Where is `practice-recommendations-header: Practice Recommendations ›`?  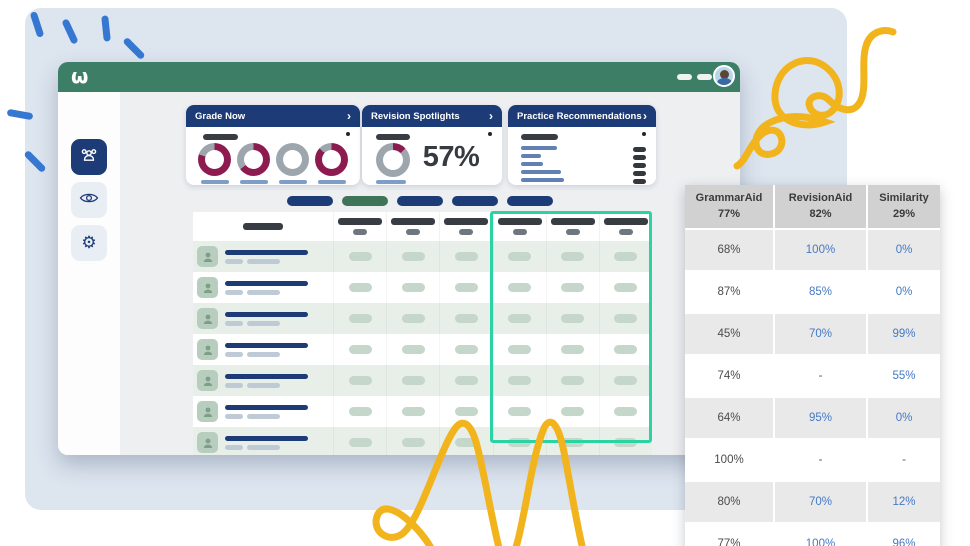 practice-recommendations-header: Practice Recommendations › is located at coordinates (582, 116).